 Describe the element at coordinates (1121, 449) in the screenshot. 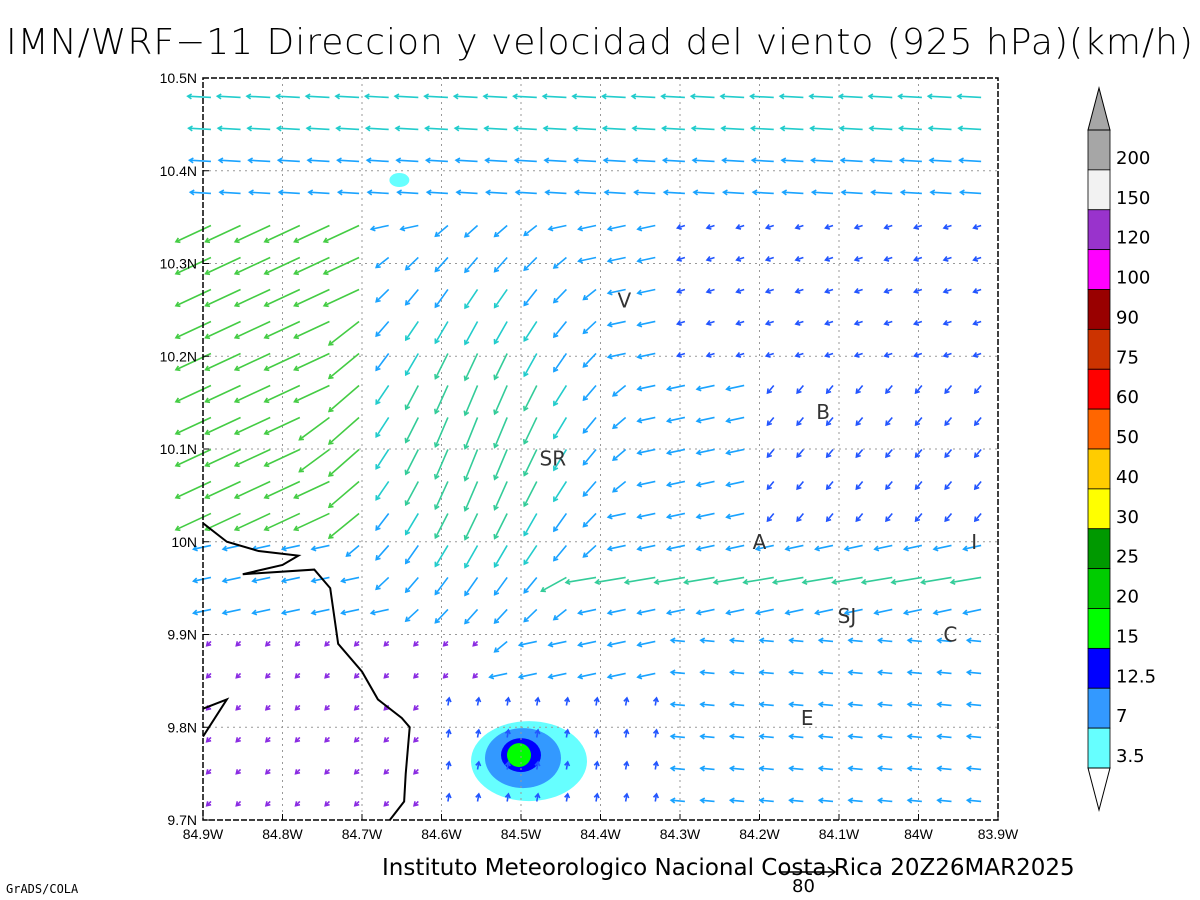

I see `colorbar: 3.5 7 12.5 15 20 25 30 40 50 60 75 90 100 120 150 200` at that location.